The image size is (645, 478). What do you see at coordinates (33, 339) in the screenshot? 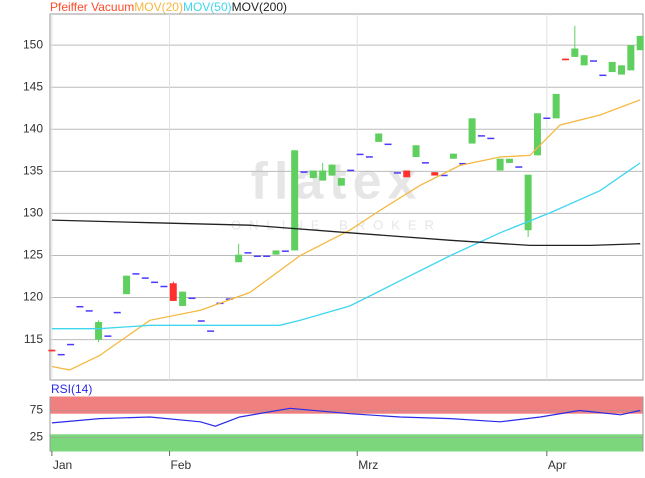
I see `y-tick-label: 115` at bounding box center [33, 339].